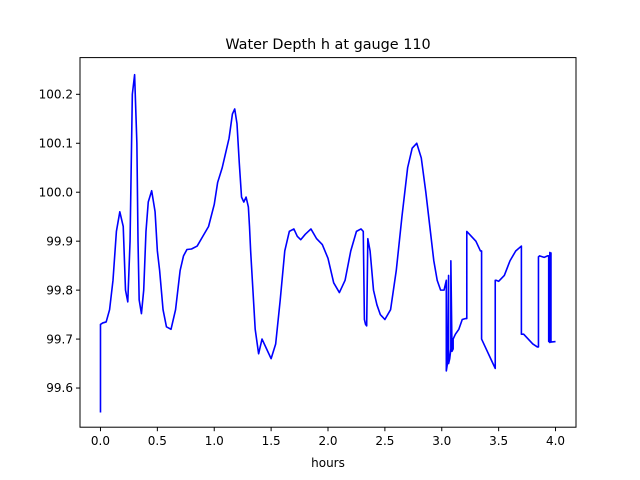 The image size is (640, 480). I want to click on y-tick-label: 99.6, so click(59, 388).